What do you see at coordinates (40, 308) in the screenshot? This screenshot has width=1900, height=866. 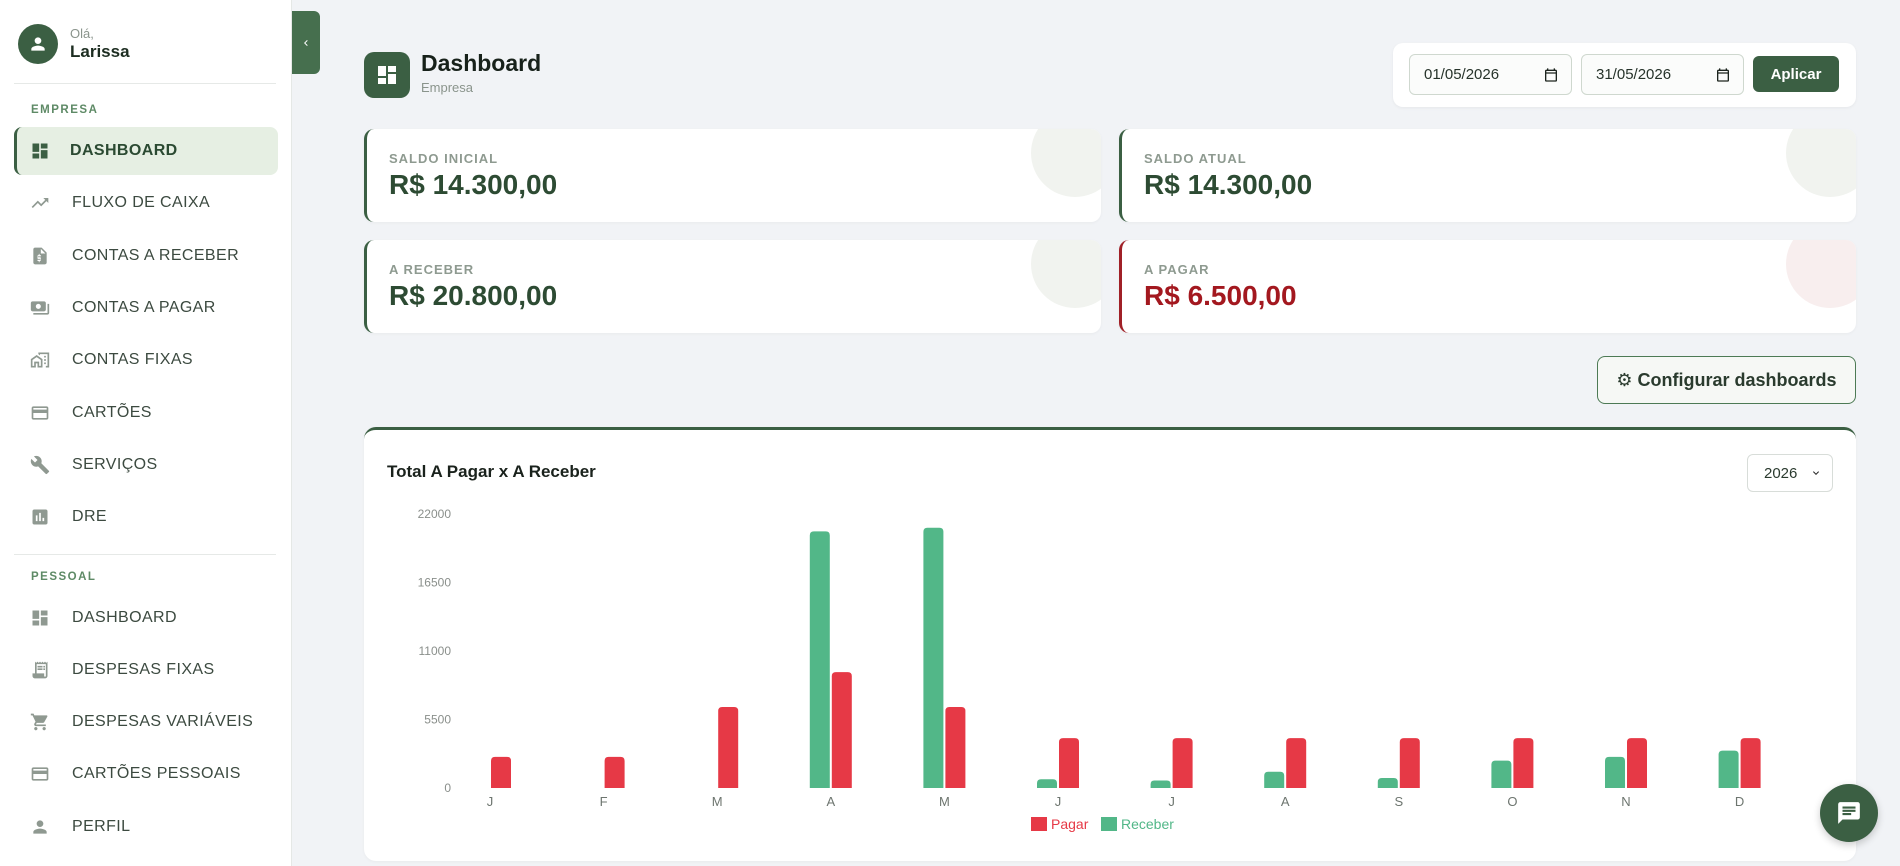 I see `payments-icon` at bounding box center [40, 308].